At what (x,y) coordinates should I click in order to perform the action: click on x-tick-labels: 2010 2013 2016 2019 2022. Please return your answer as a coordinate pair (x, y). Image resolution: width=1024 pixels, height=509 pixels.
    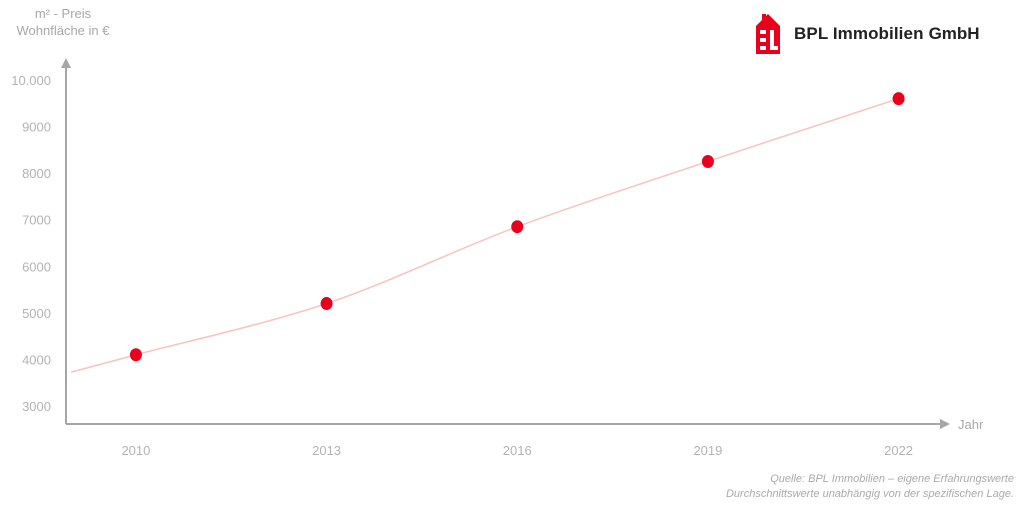
    Looking at the image, I should click on (517, 450).